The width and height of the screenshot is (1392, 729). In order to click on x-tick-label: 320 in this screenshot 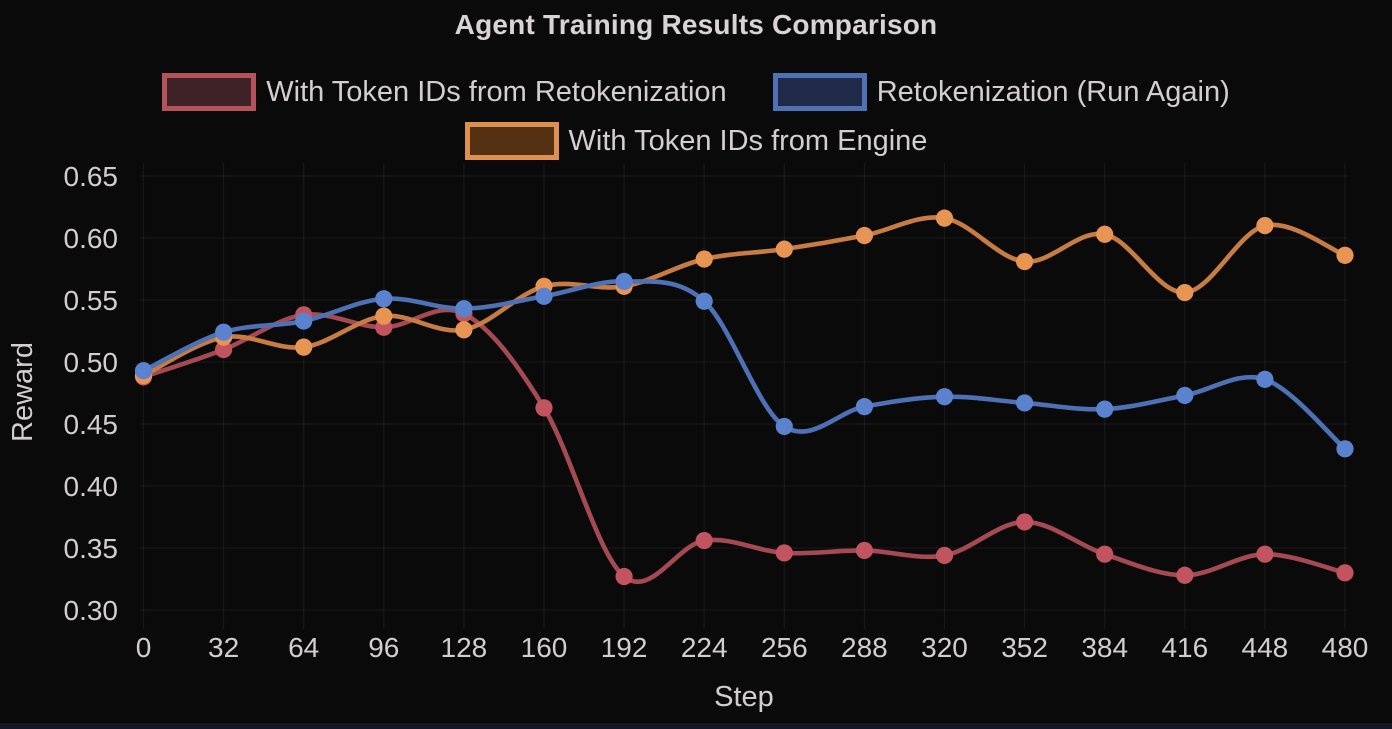, I will do `click(944, 647)`.